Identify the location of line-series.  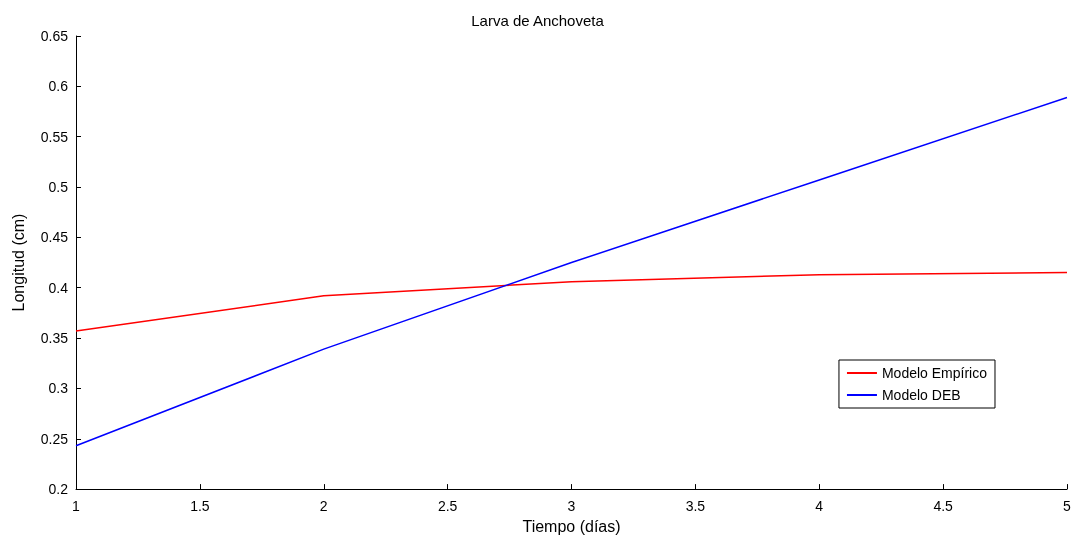
(571, 301).